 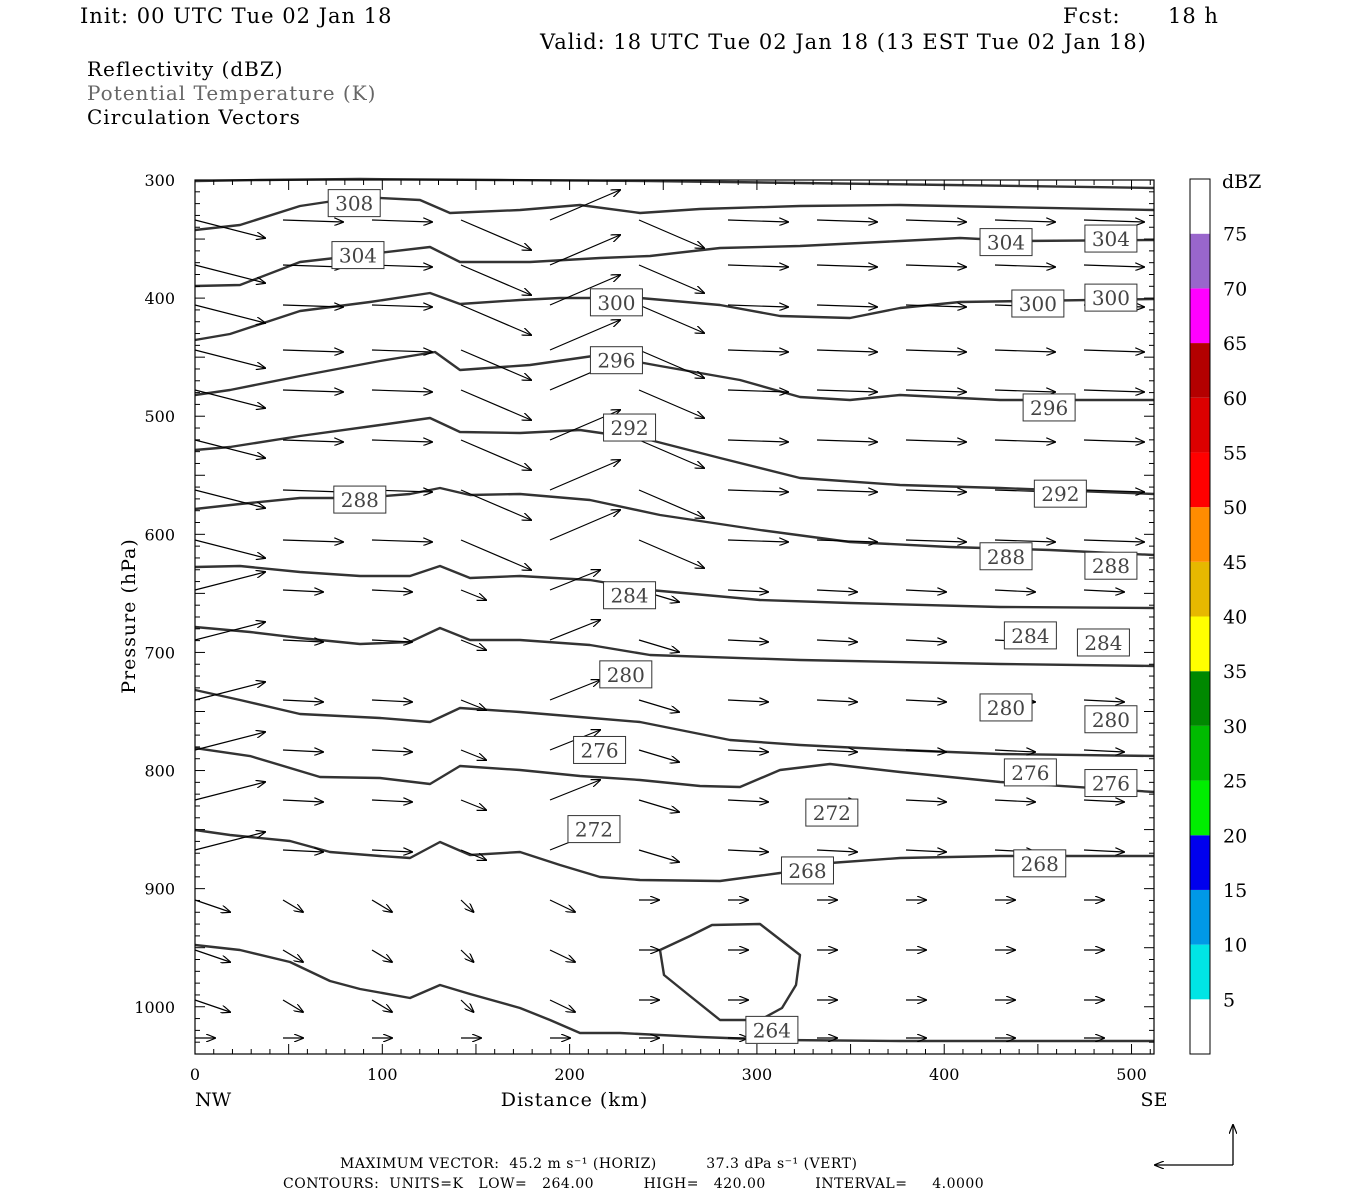 I want to click on colorbar-label: 50, so click(x=1235, y=508).